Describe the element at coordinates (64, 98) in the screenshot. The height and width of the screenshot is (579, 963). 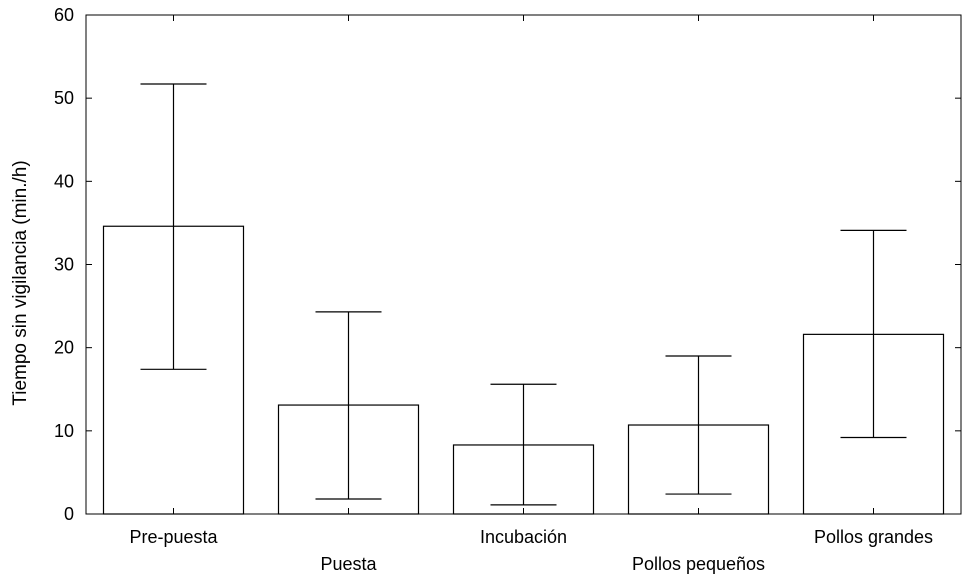
I see `y-tick-label: 50` at that location.